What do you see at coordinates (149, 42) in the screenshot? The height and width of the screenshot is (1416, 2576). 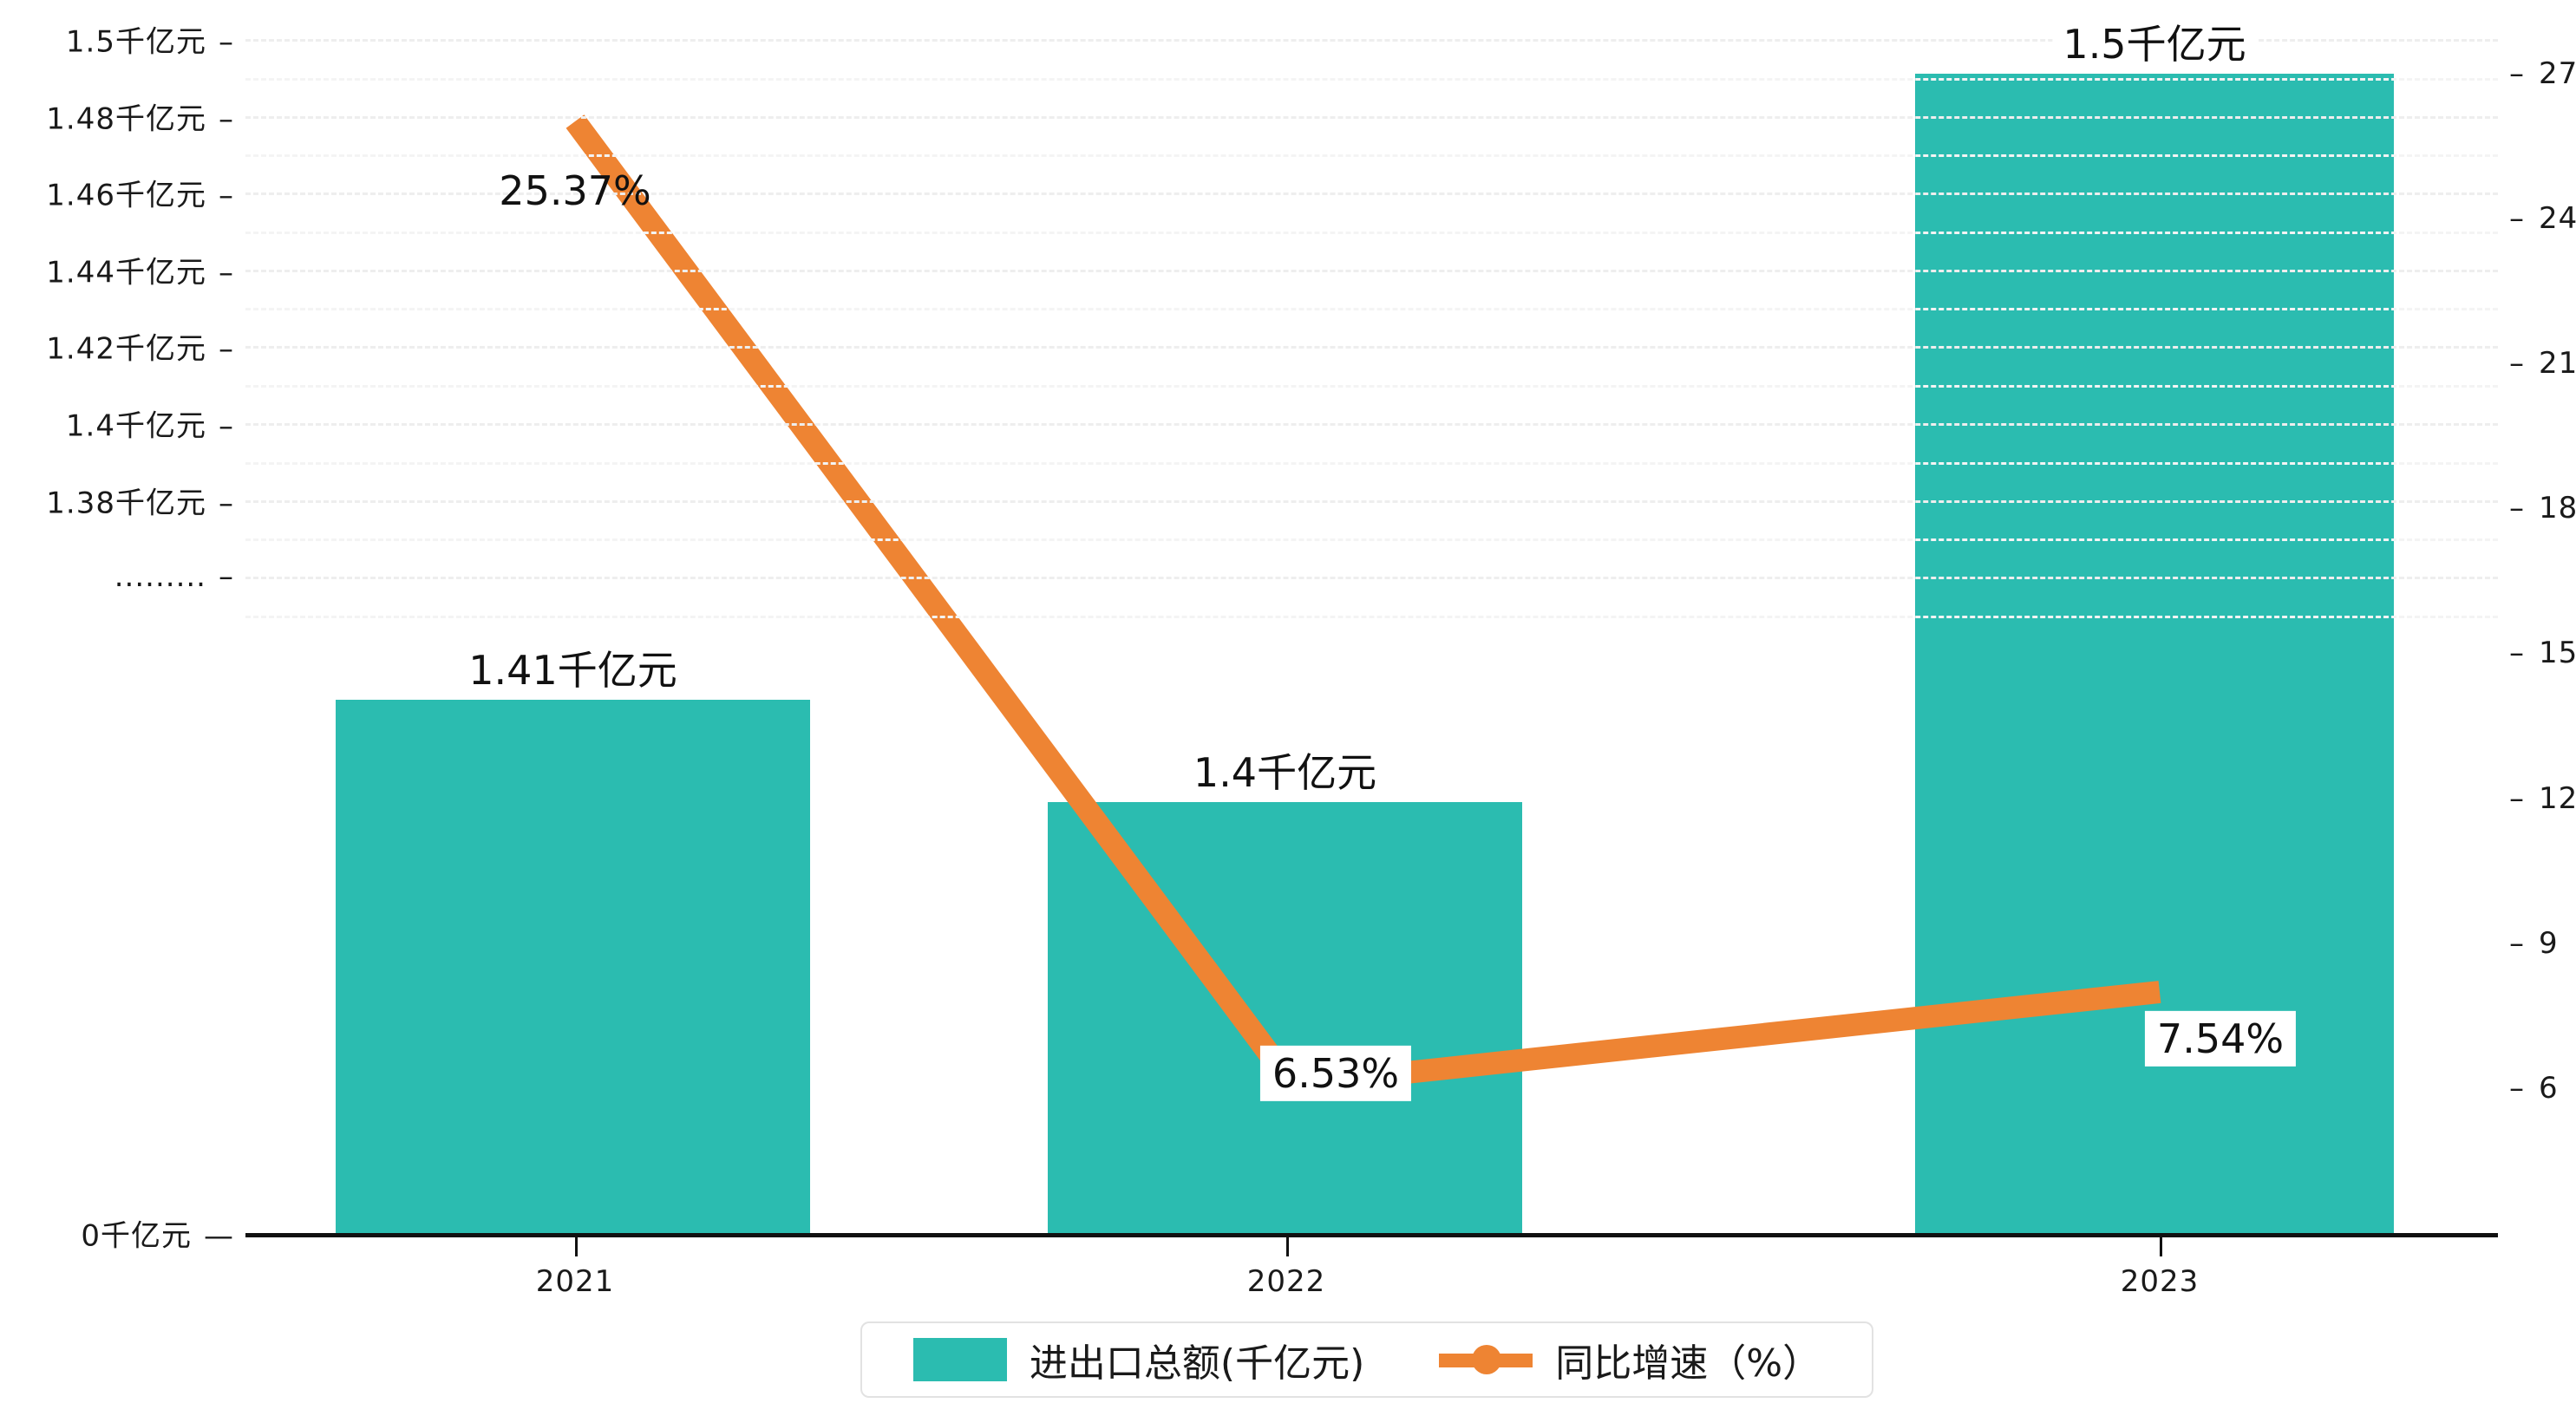 I see `y-axis-left-tick-label: 1.5千亿元 –` at bounding box center [149, 42].